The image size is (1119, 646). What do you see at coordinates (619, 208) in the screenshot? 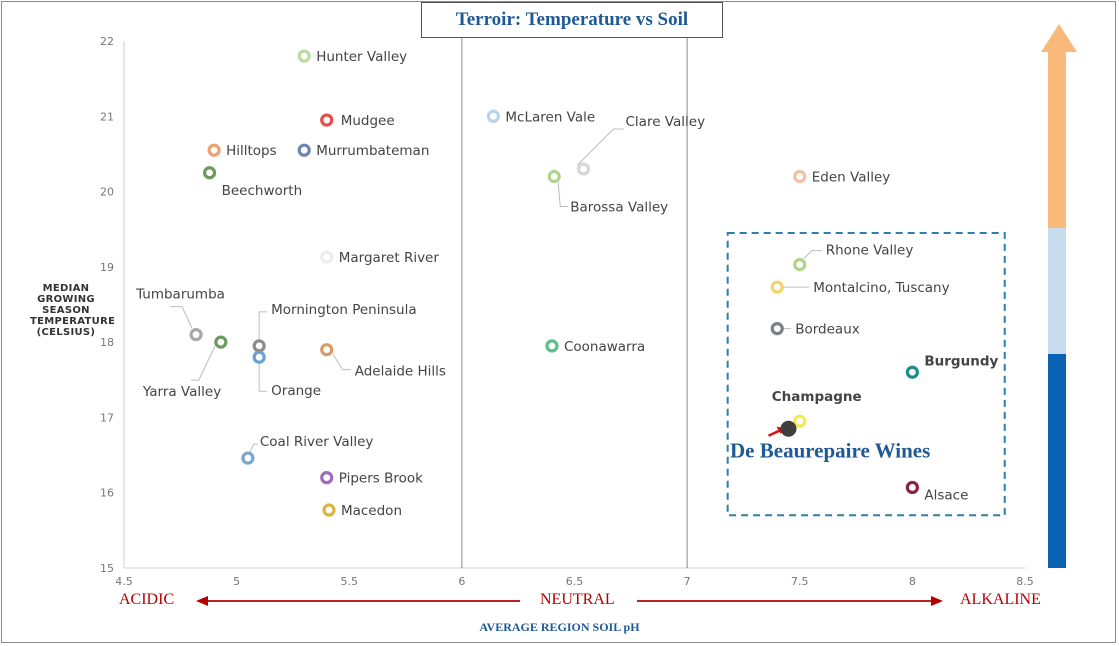
I see `point-label: Barossa Valley` at bounding box center [619, 208].